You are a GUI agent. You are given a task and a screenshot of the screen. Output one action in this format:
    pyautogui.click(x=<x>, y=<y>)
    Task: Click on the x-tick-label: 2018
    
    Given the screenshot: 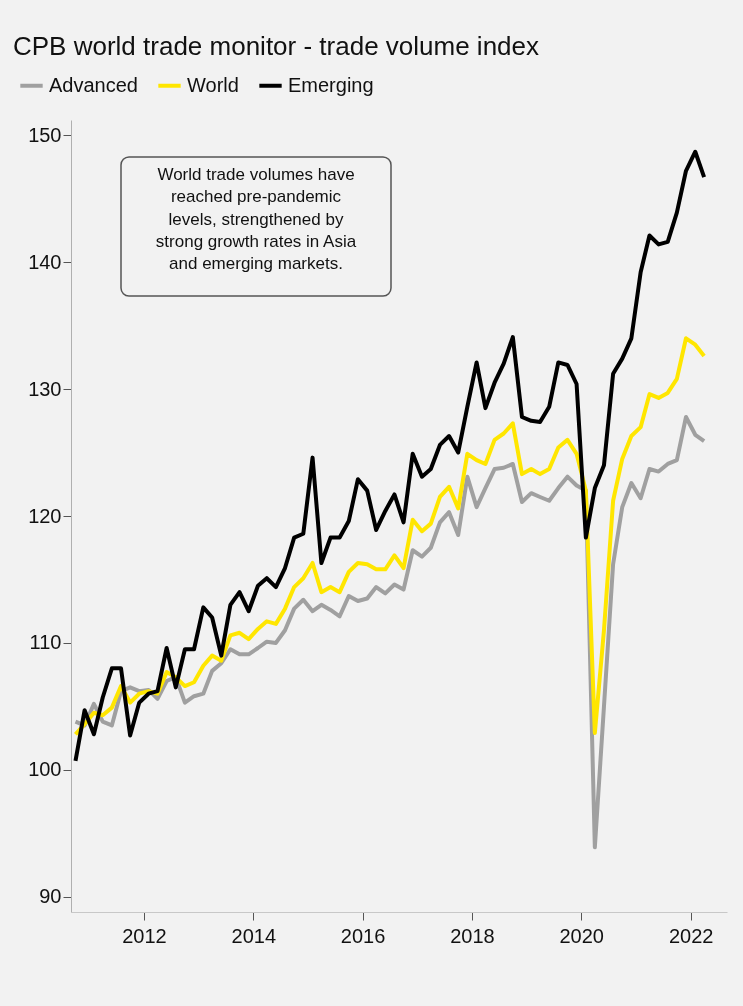 What is the action you would take?
    pyautogui.click(x=472, y=935)
    